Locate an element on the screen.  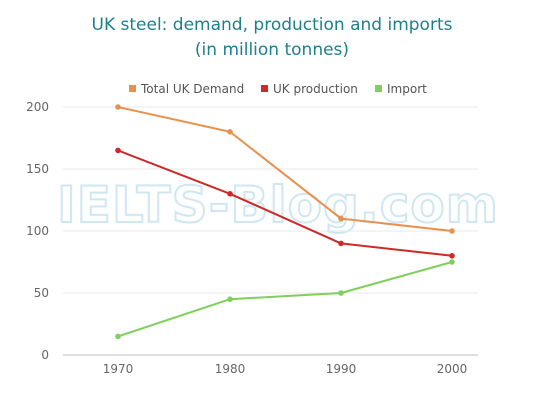
series-line-import is located at coordinates (285, 299).